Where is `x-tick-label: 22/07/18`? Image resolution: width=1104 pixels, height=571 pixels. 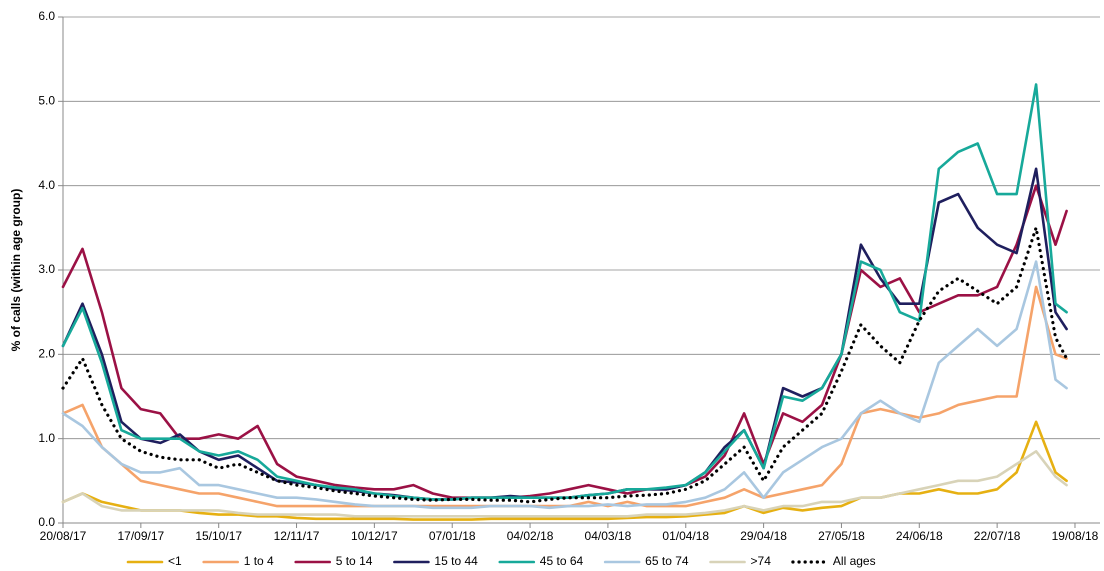
x-tick-label: 22/07/18 is located at coordinates (997, 536).